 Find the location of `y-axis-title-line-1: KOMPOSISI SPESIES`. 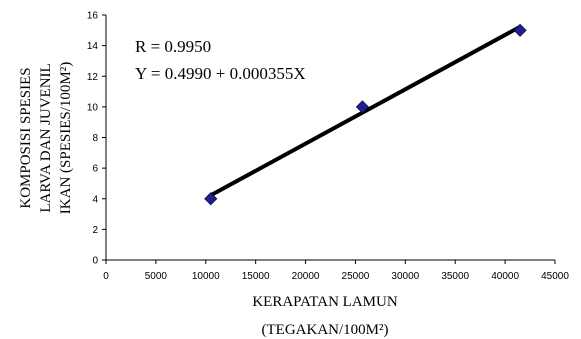

y-axis-title-line-1: KOMPOSISI SPESIES is located at coordinates (26, 137).